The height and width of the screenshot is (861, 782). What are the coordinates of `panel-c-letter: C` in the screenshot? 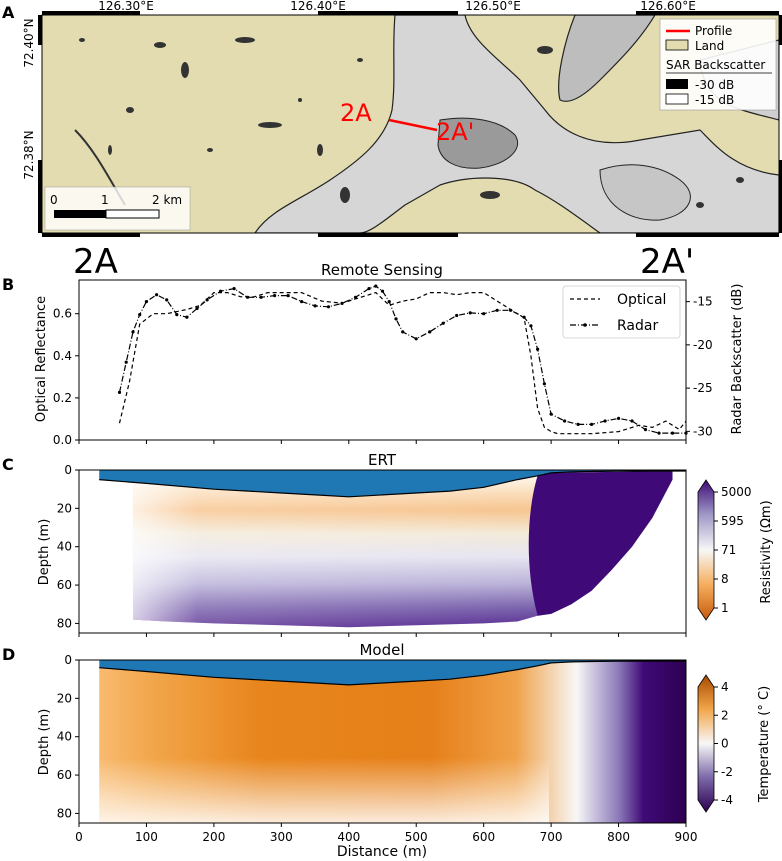 It's located at (8, 464).